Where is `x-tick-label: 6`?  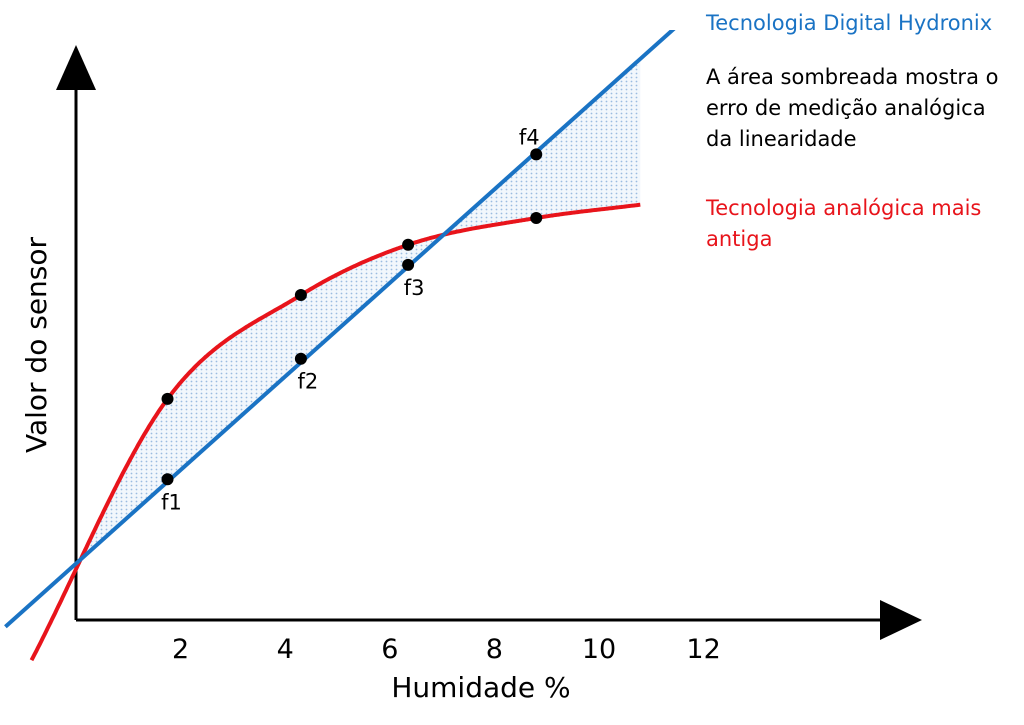
x-tick-label: 6 is located at coordinates (389, 649).